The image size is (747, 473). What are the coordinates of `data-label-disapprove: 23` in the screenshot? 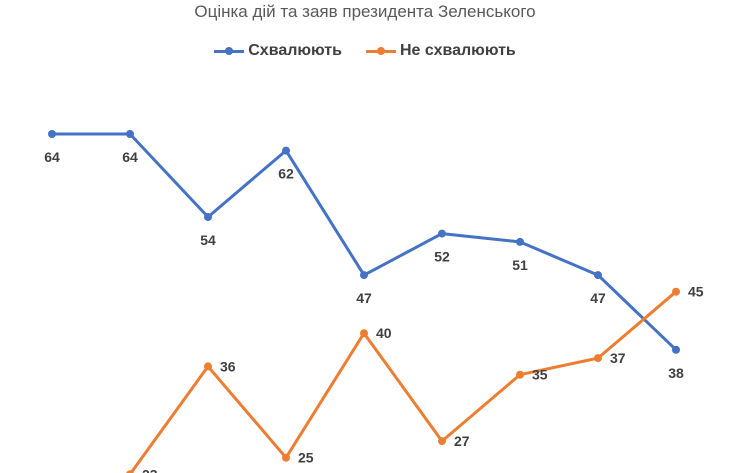 It's located at (150, 469).